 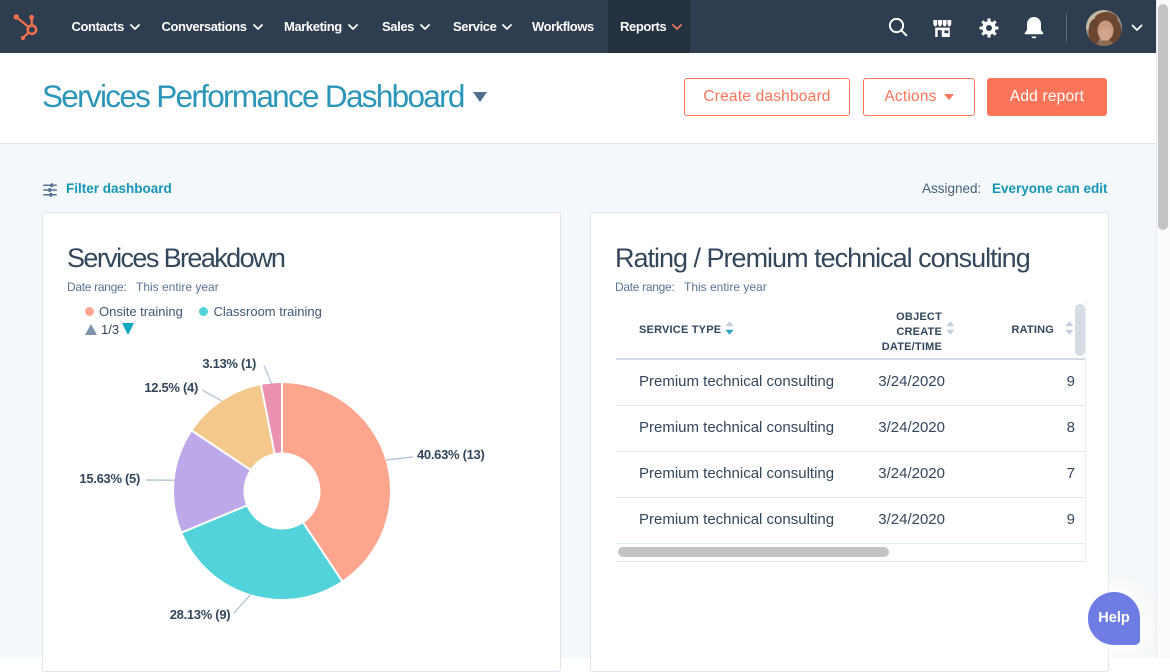 What do you see at coordinates (200, 614) in the screenshot?
I see `svg-text: 28.13% (9)` at bounding box center [200, 614].